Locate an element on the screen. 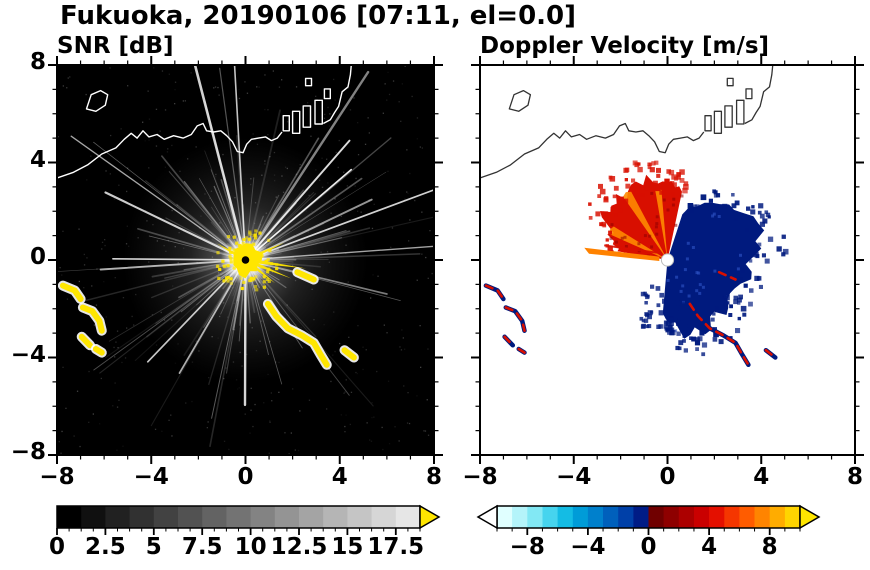  doppler-panel-title: Doppler Velocity [m/s] is located at coordinates (625, 46).